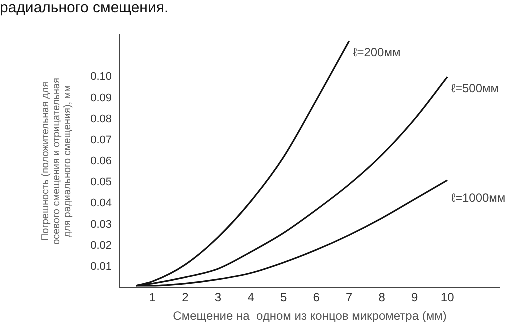  I want to click on y-axis-title: Погрешность (положительная для осевого смещения и отрицательная для радиального смещения), мм, so click(57, 161).